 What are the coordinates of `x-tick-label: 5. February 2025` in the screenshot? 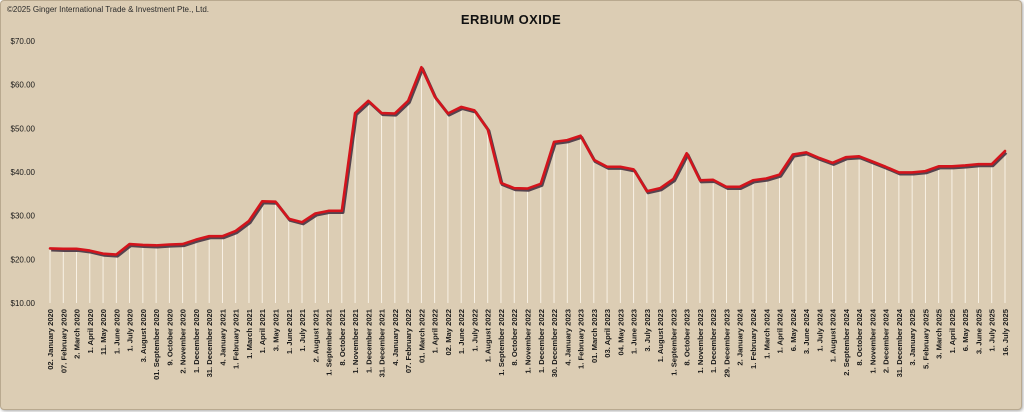 It's located at (925, 338).